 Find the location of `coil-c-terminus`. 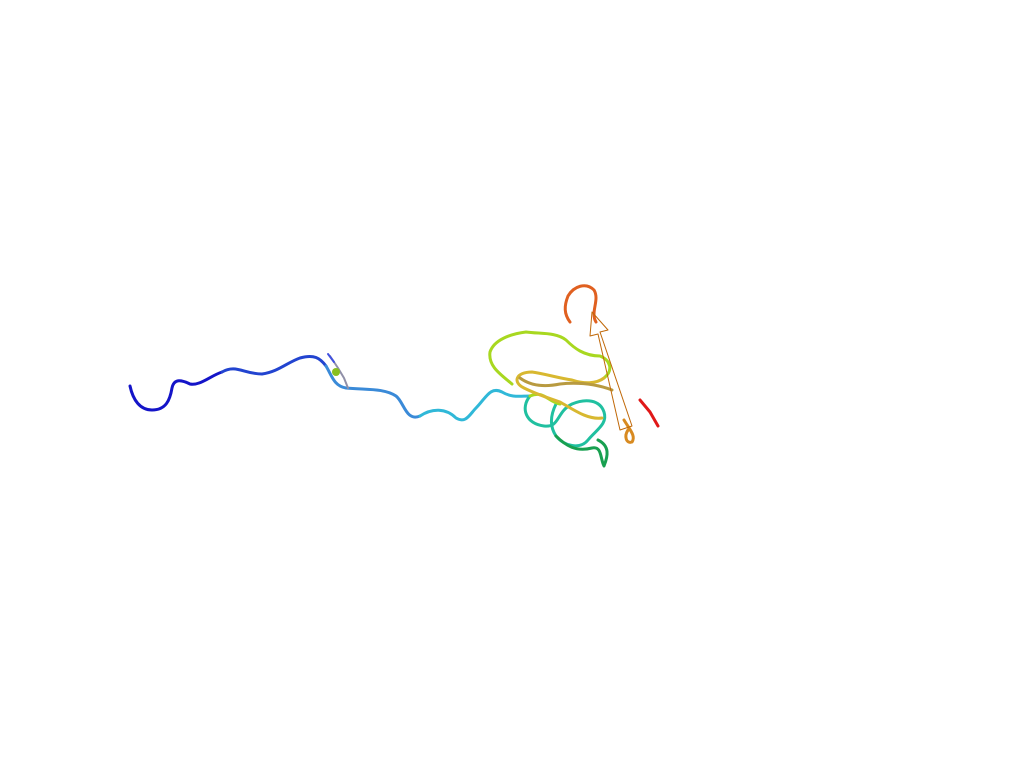

coil-c-terminus is located at coordinates (649, 413).